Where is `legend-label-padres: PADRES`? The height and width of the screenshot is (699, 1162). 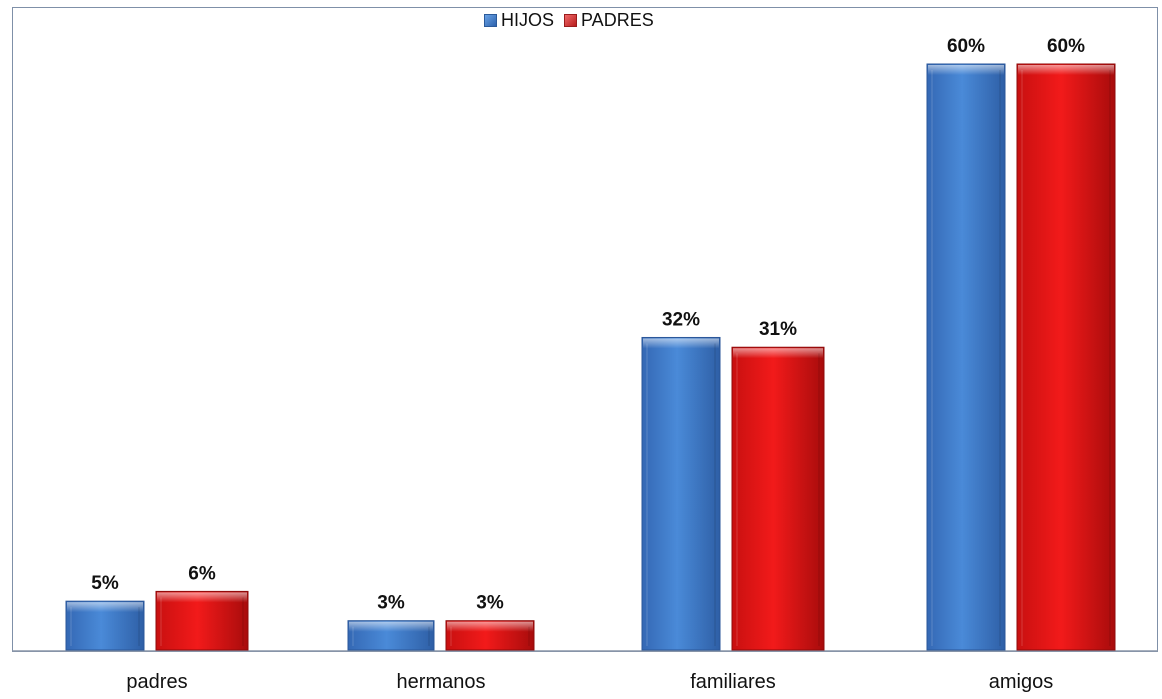 legend-label-padres: PADRES is located at coordinates (617, 20).